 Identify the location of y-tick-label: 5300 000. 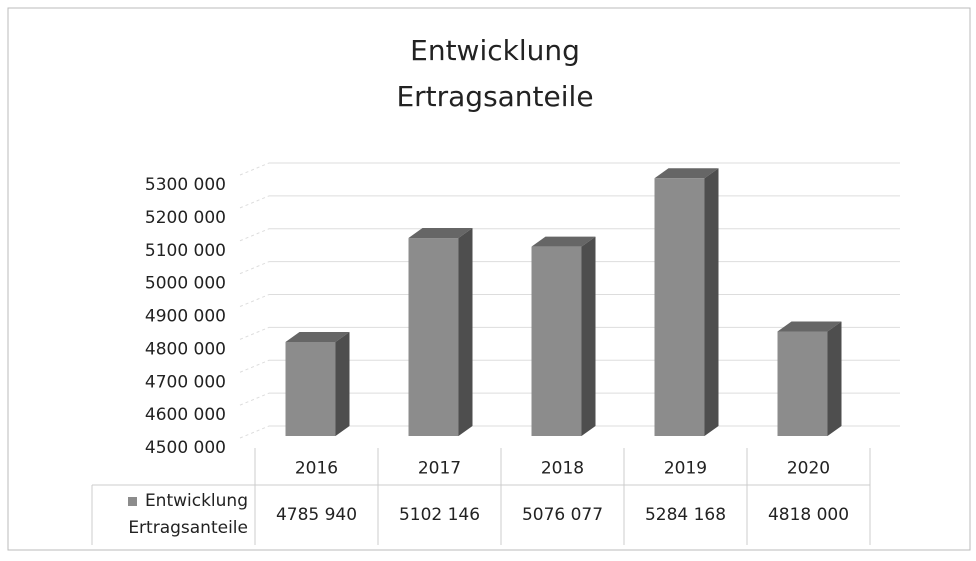
(185, 185).